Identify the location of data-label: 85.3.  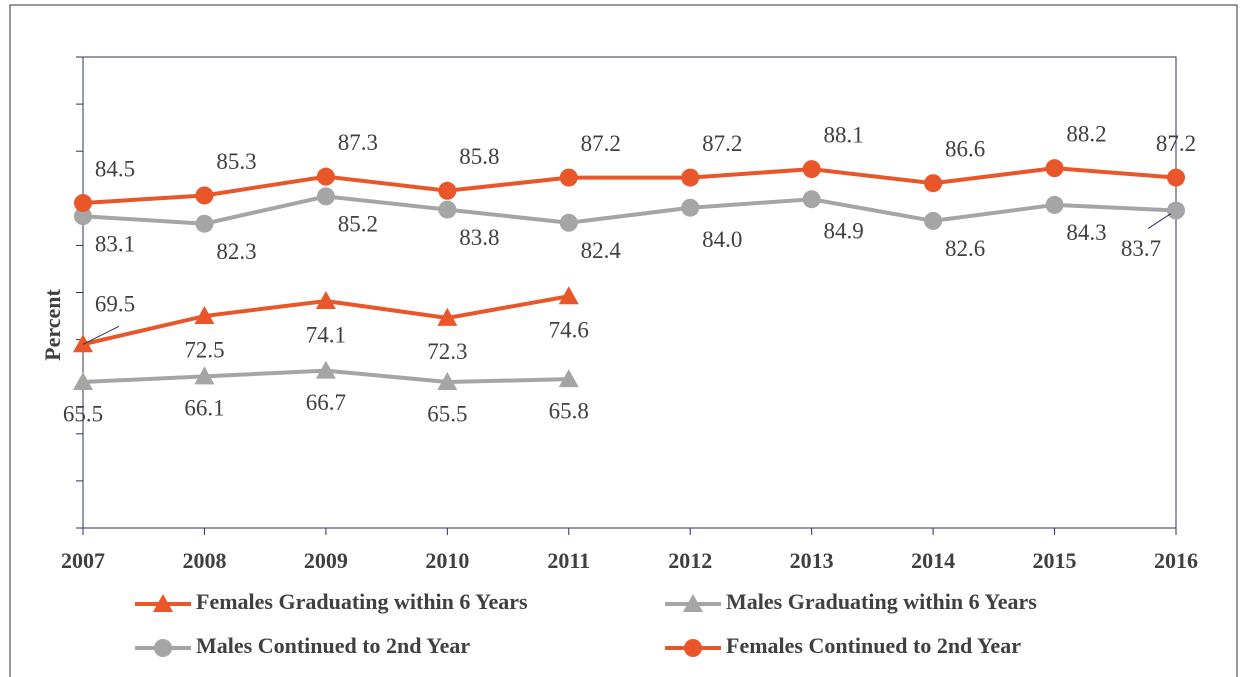
(236, 161).